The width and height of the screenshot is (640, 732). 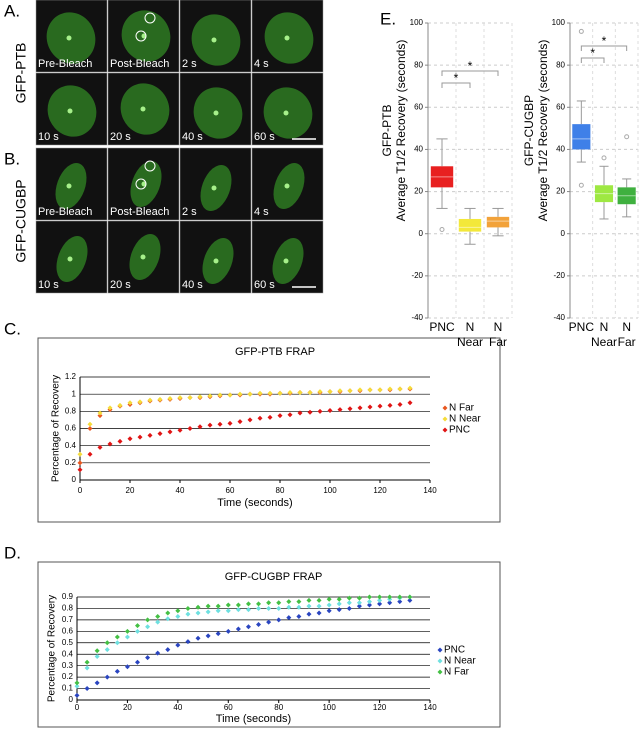 What do you see at coordinates (460, 661) in the screenshot?
I see `legend-label: N Near` at bounding box center [460, 661].